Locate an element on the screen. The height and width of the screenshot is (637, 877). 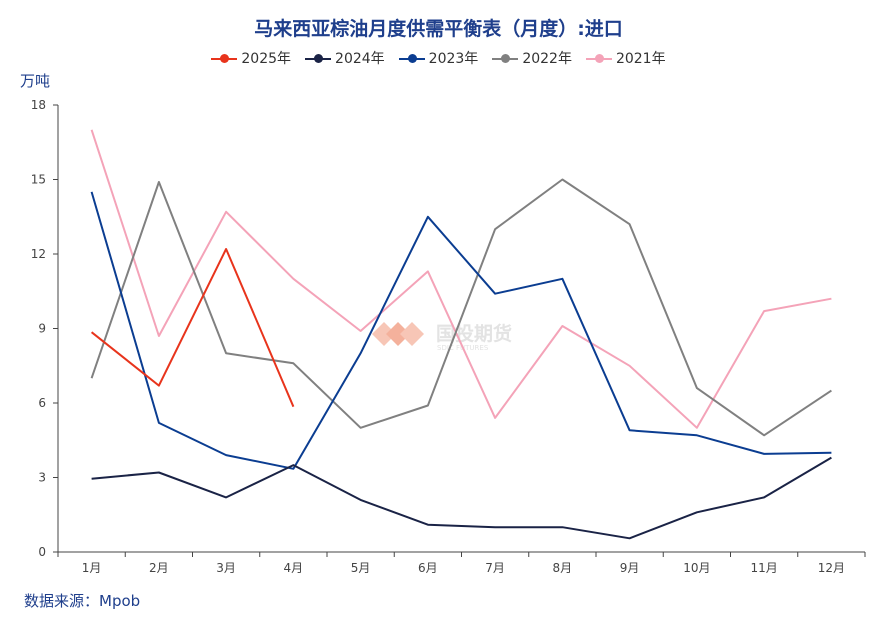
legend-item-2023: 2023年 is located at coordinates (438, 58).